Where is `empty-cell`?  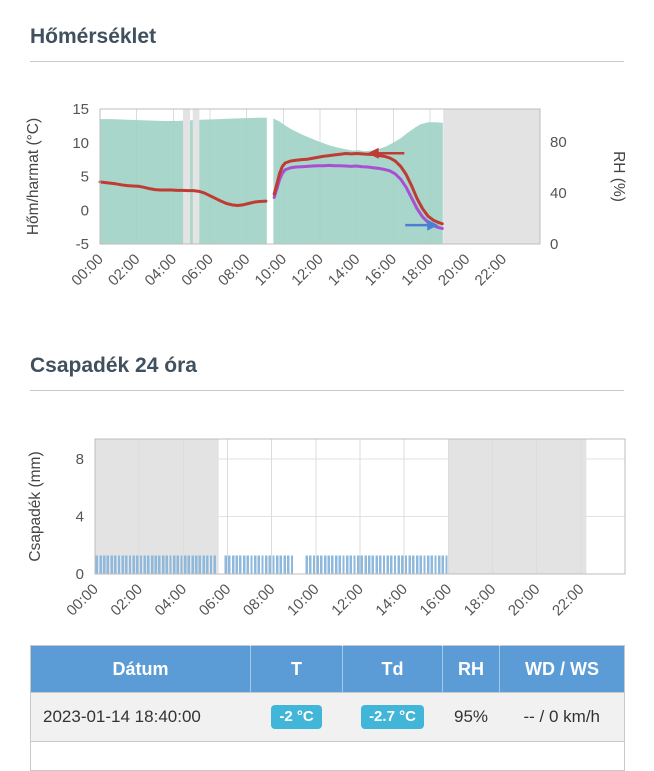
empty-cell is located at coordinates (327, 756).